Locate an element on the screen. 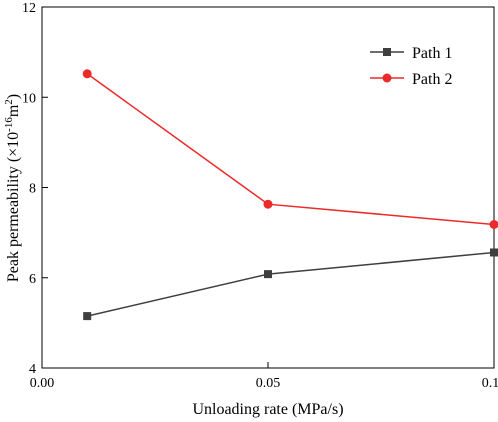  y-tick-label: 6 is located at coordinates (32, 279).